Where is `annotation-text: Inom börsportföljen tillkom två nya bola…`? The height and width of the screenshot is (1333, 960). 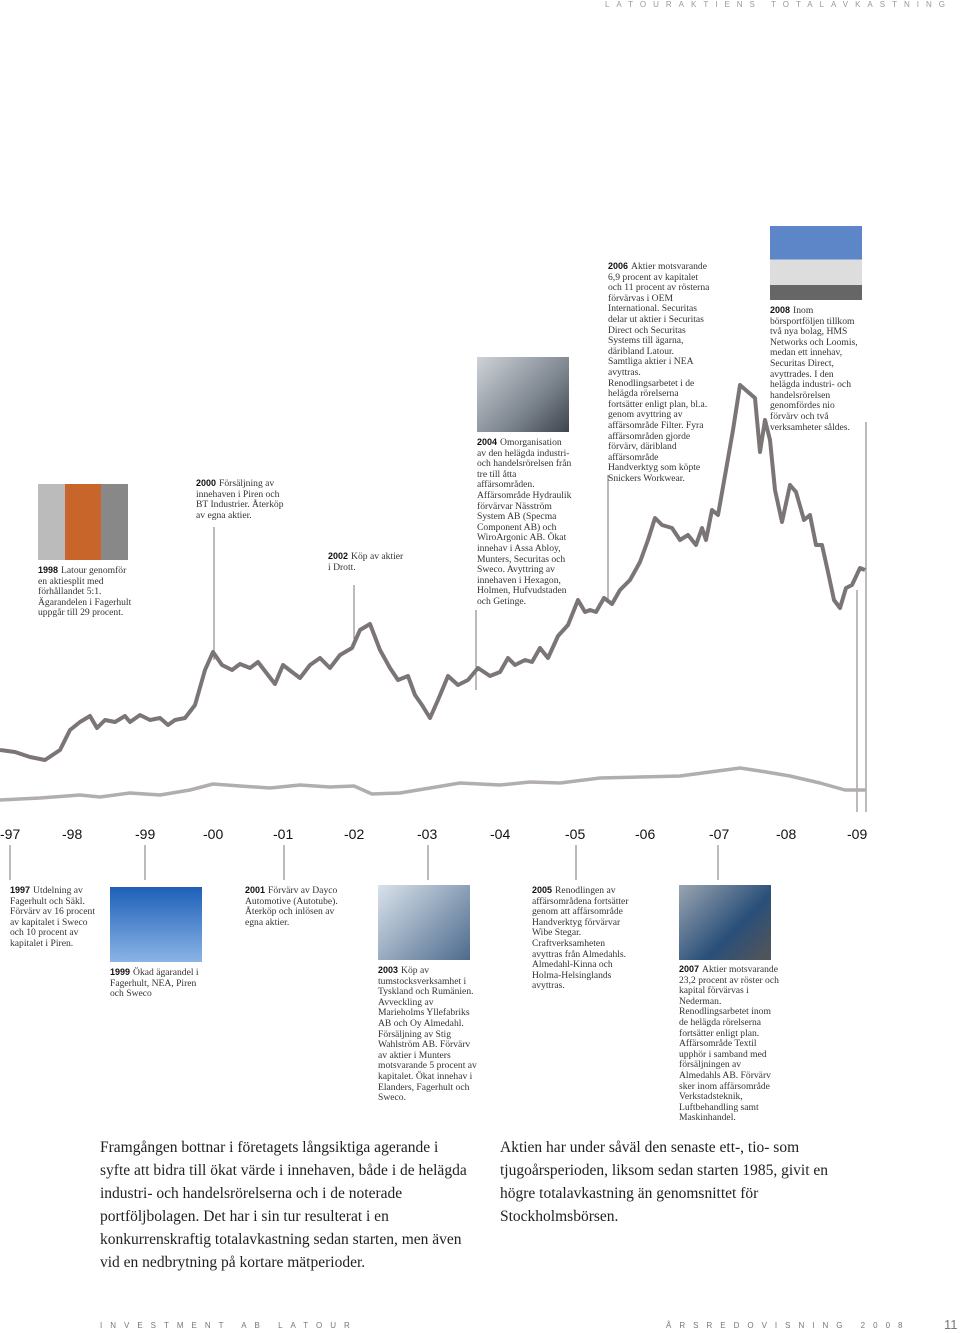 annotation-text: Inom börsportföljen tillkom två nya bola… is located at coordinates (814, 369).